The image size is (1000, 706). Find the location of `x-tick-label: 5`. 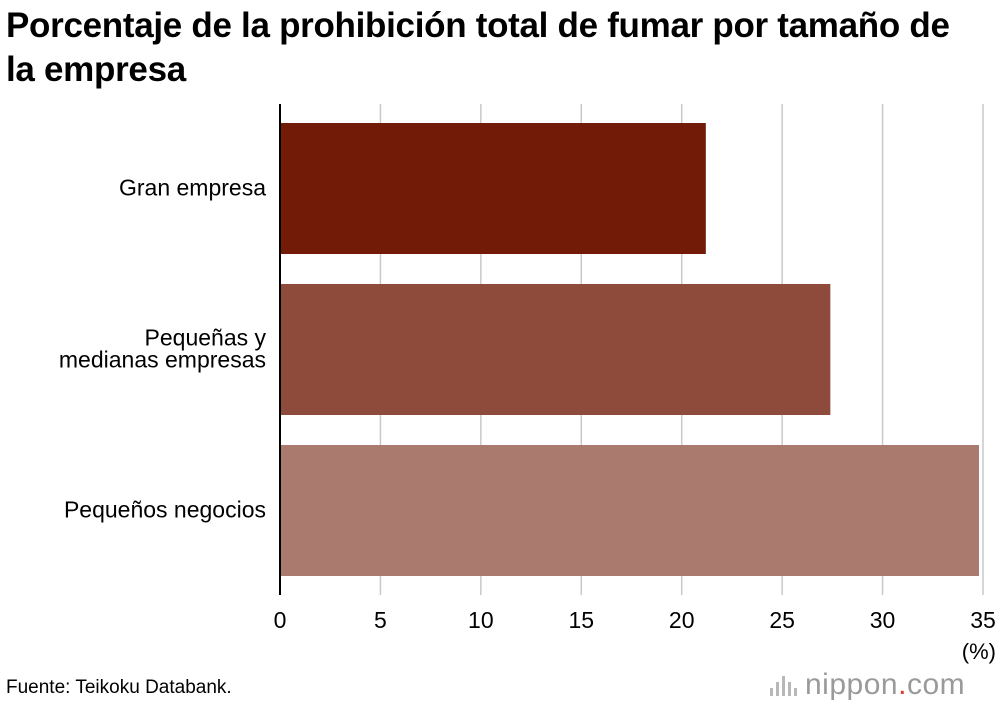

x-tick-label: 5 is located at coordinates (380, 620).